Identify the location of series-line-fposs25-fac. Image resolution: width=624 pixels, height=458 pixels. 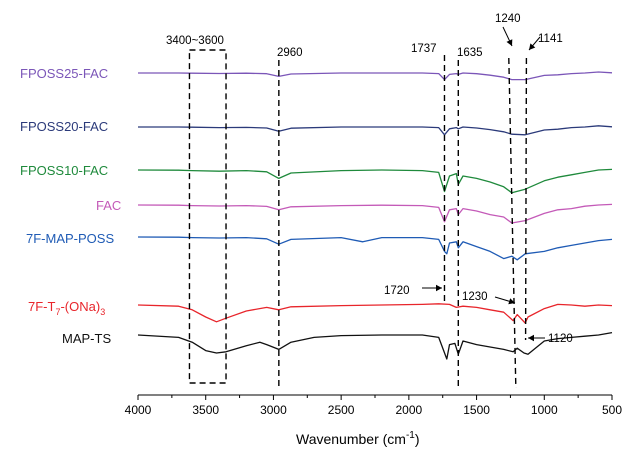
(375, 76).